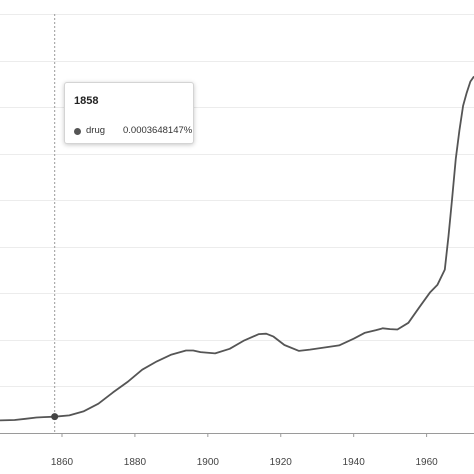 This screenshot has width=474, height=474. What do you see at coordinates (129, 113) in the screenshot?
I see `hover-tooltip: 1858 drug 0.0003648147%` at bounding box center [129, 113].